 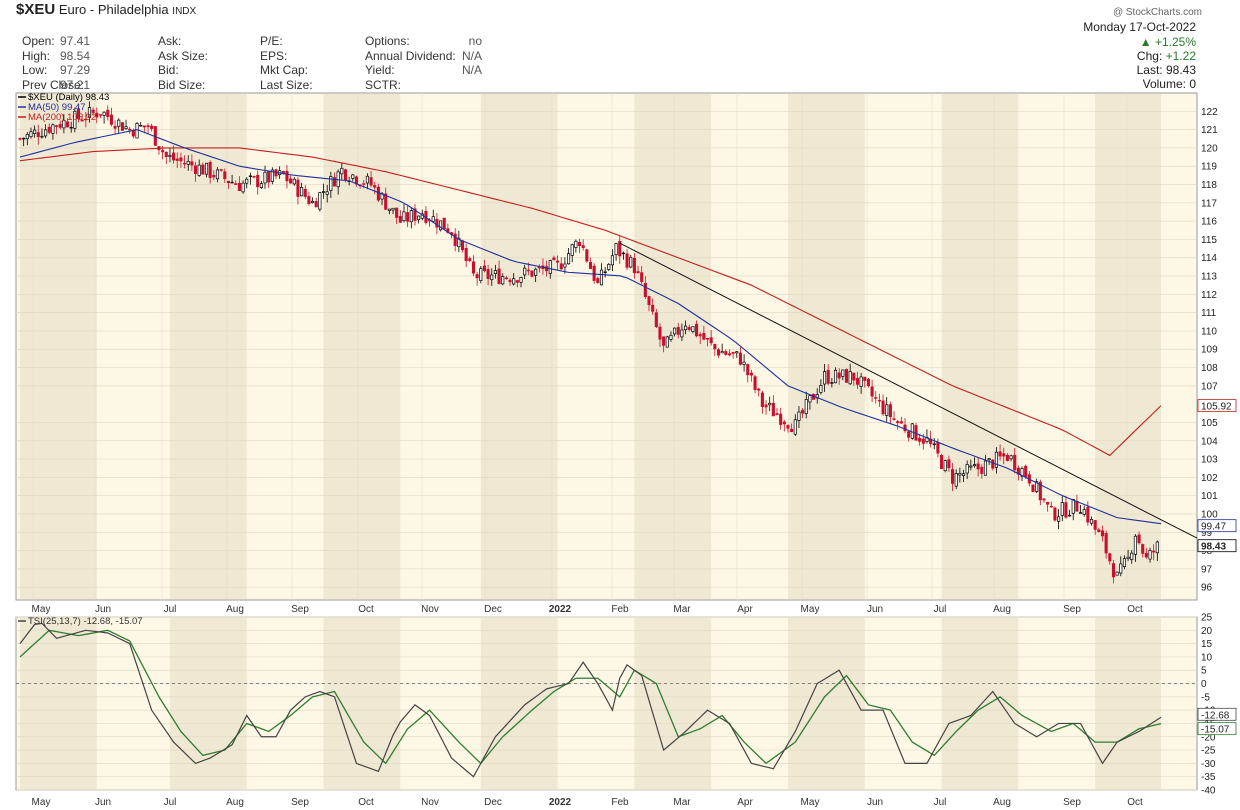 What do you see at coordinates (53, 84) in the screenshot?
I see `stat-label: Prev Close:` at bounding box center [53, 84].